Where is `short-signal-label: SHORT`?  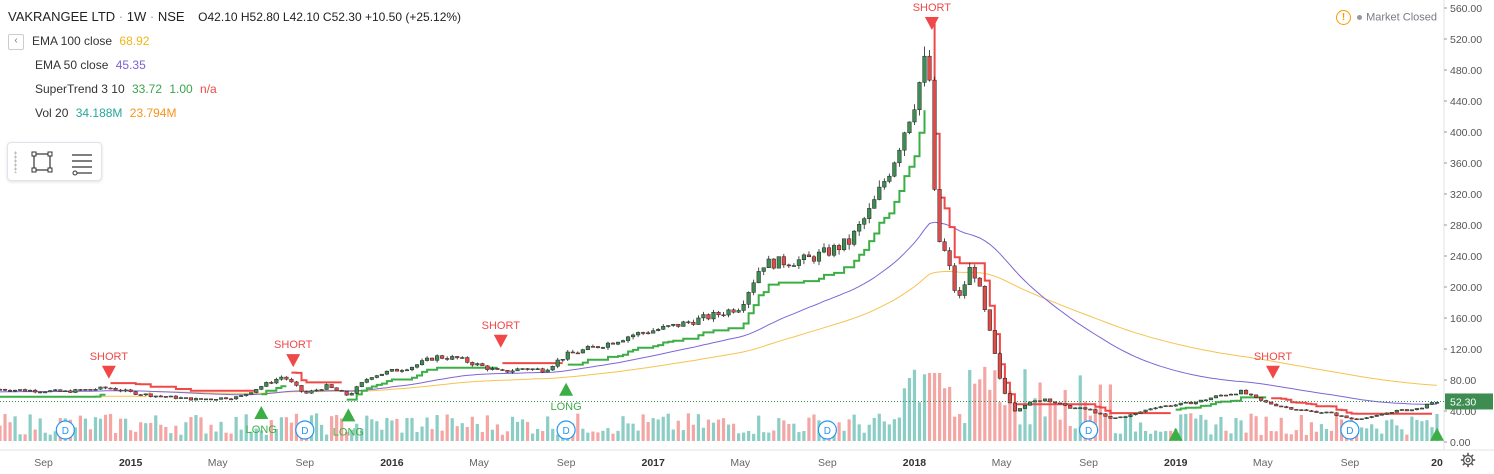
short-signal-label: SHORT is located at coordinates (109, 357).